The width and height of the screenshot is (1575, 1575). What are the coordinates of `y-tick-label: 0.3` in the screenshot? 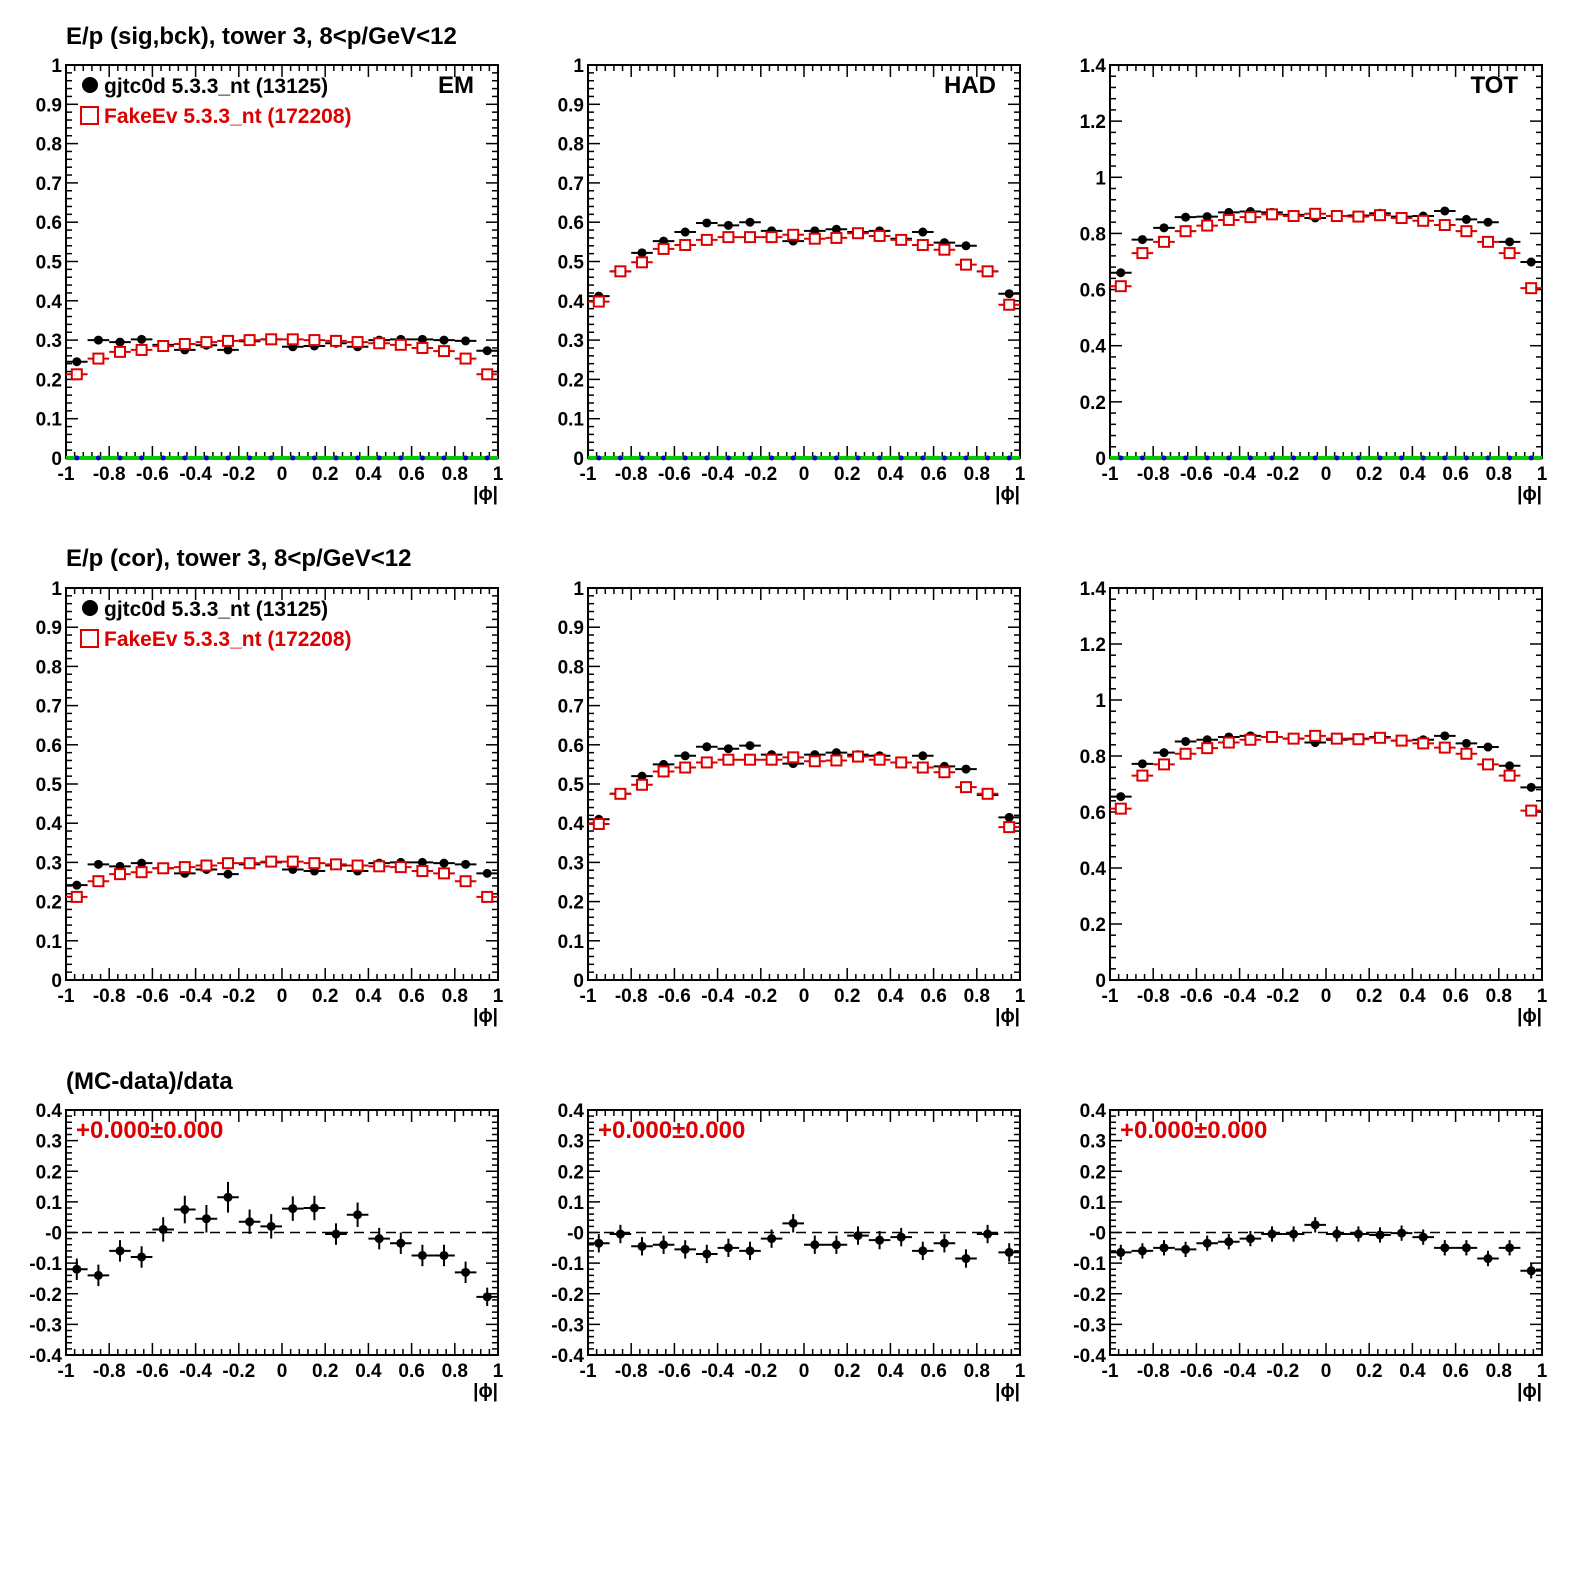 It's located at (571, 1142).